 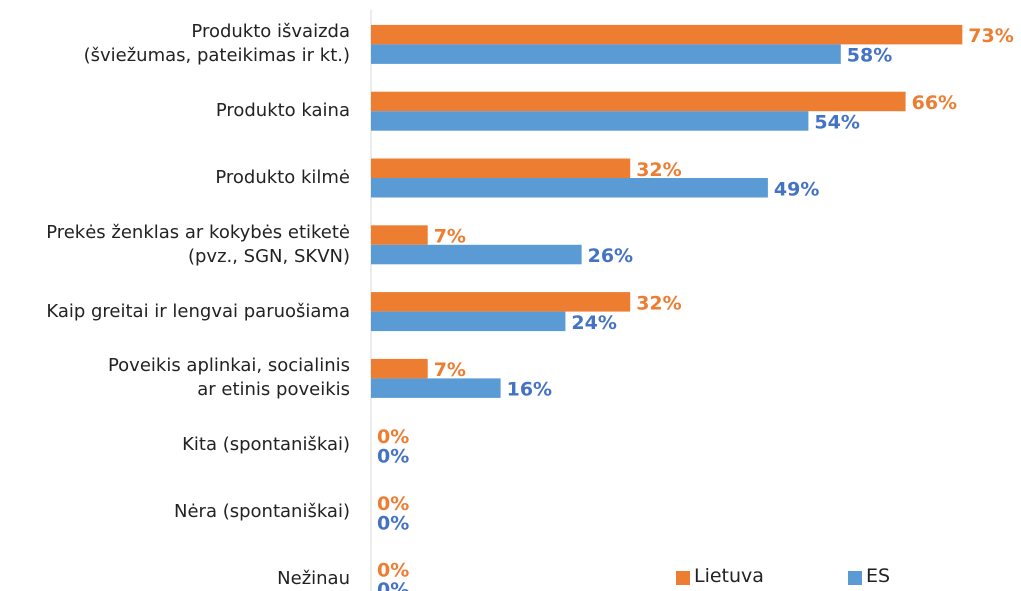 What do you see at coordinates (282, 111) in the screenshot?
I see `category-label: Produkto kaina` at bounding box center [282, 111].